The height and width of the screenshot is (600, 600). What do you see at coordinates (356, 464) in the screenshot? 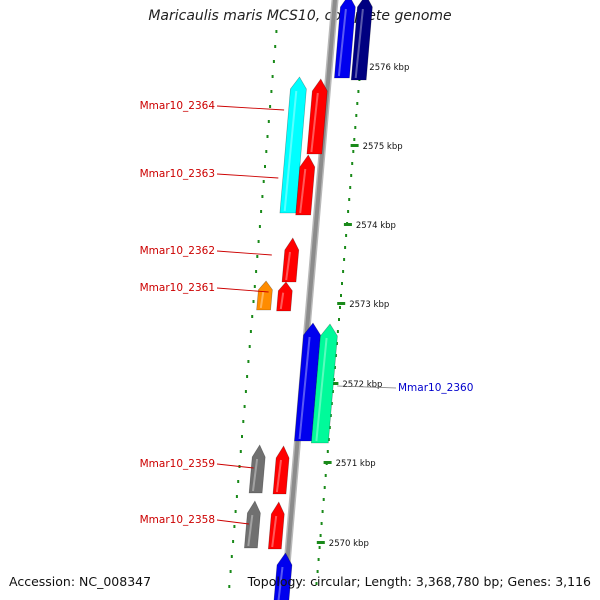
I see `scale-label: 2571 kbp` at bounding box center [356, 464].